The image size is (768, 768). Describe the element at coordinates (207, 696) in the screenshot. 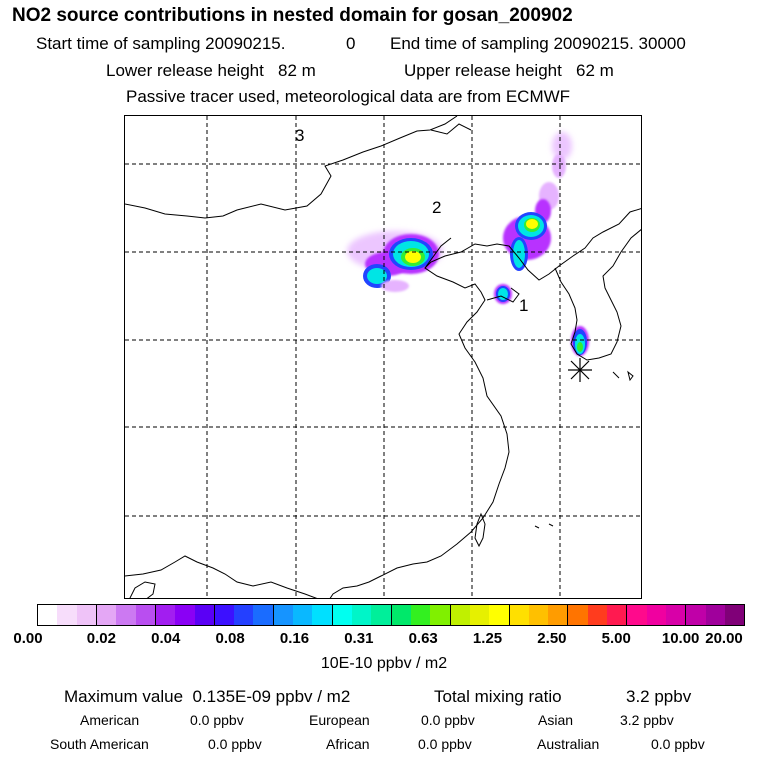

I see `maximum-value: Maximum value 0.135E-09 ppbv / m2` at that location.